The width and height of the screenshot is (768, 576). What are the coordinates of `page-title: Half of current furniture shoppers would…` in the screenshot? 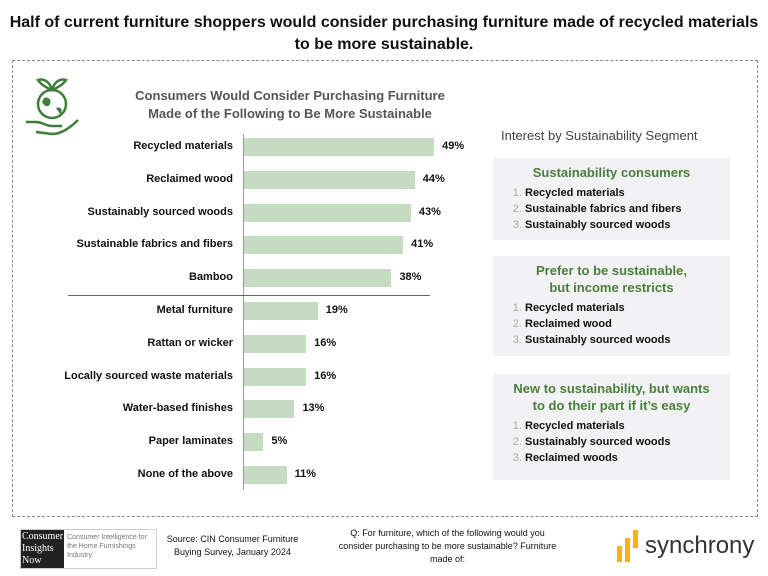 It's located at (384, 33).